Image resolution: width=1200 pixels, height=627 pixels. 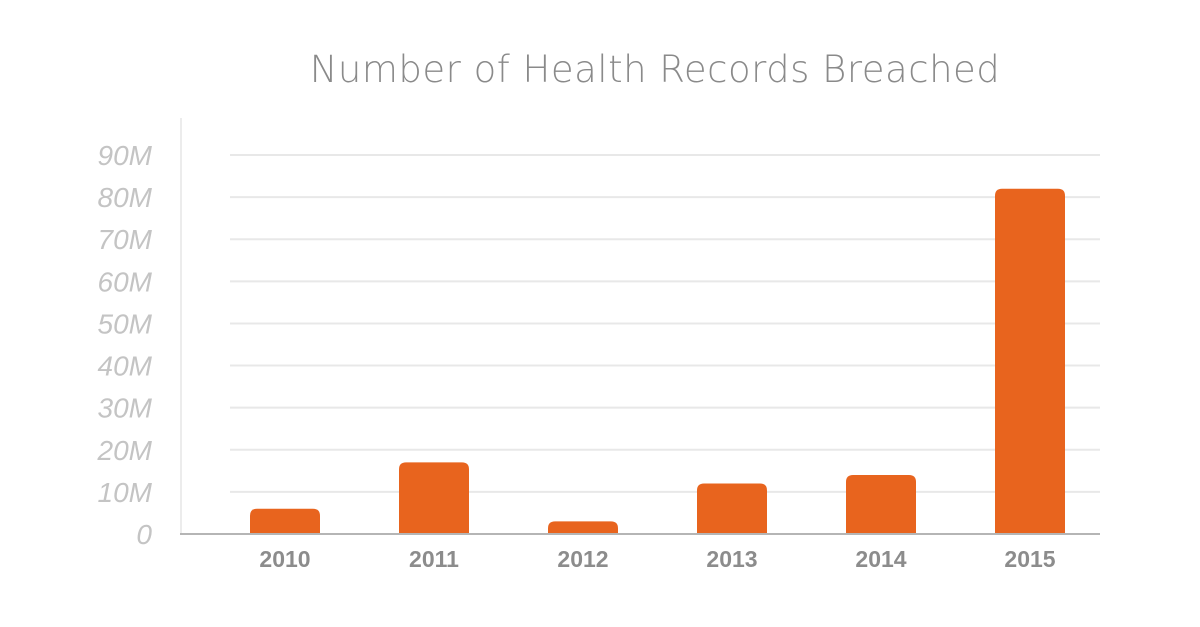 I want to click on x-tick-label: 2014, so click(x=880, y=559).